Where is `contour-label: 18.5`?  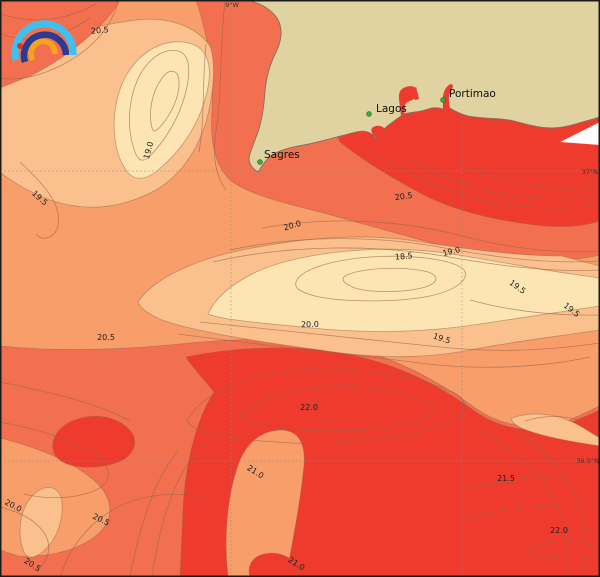 contour-label: 18.5 is located at coordinates (404, 256).